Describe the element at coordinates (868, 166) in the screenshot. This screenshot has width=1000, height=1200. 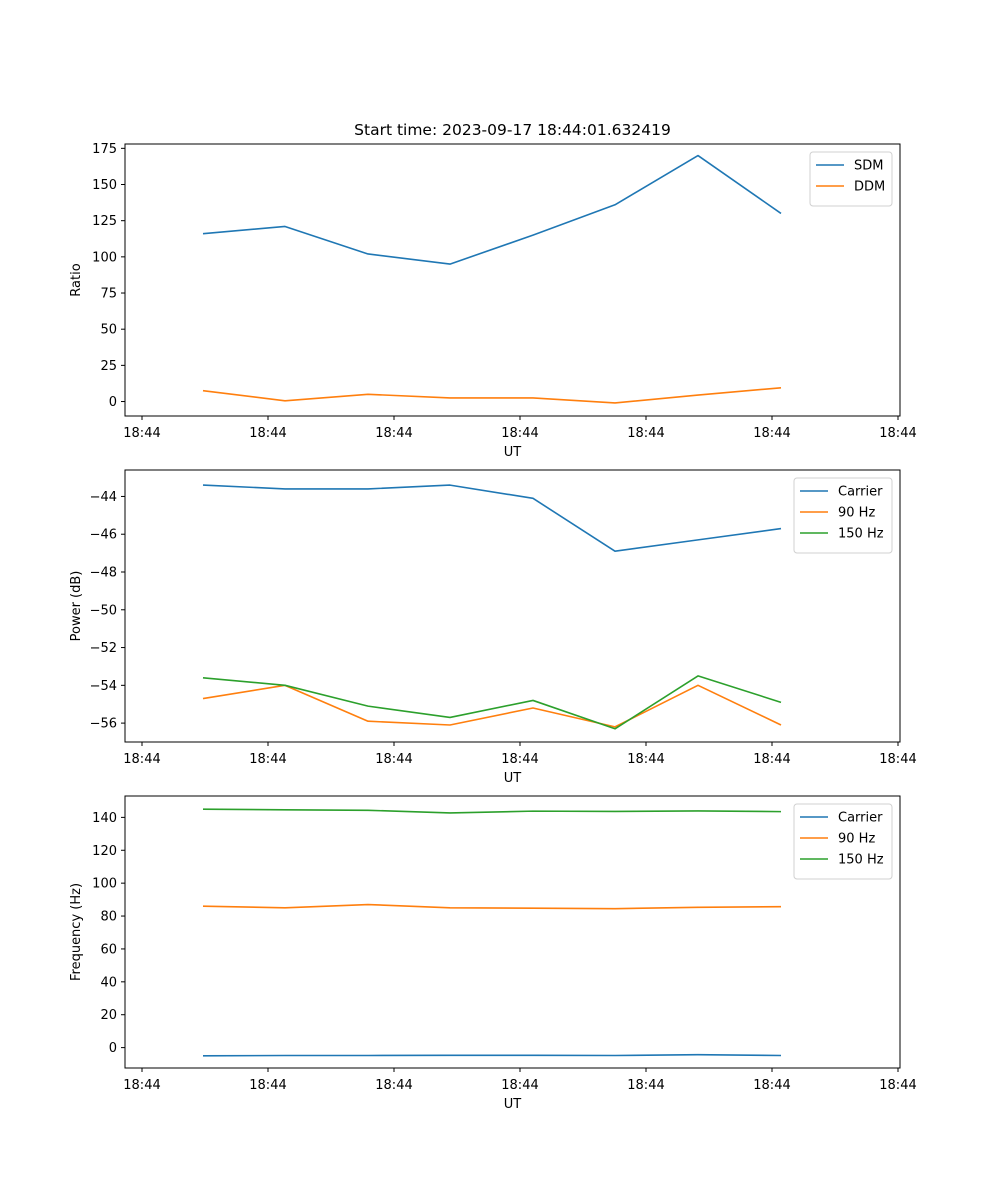
I see `legend-label: SDM` at that location.